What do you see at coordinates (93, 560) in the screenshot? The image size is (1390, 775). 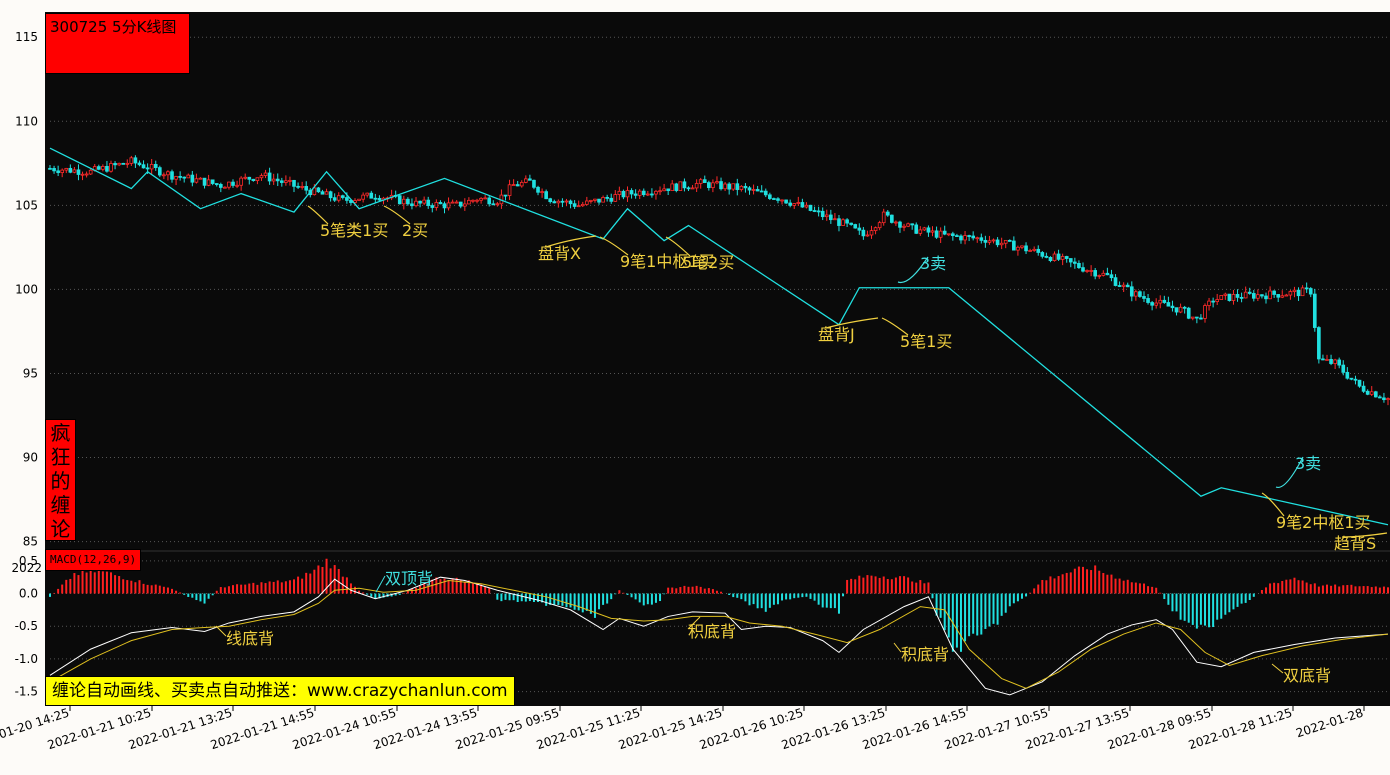 I see `macd-label: MACD(12,26,9)` at bounding box center [93, 560].